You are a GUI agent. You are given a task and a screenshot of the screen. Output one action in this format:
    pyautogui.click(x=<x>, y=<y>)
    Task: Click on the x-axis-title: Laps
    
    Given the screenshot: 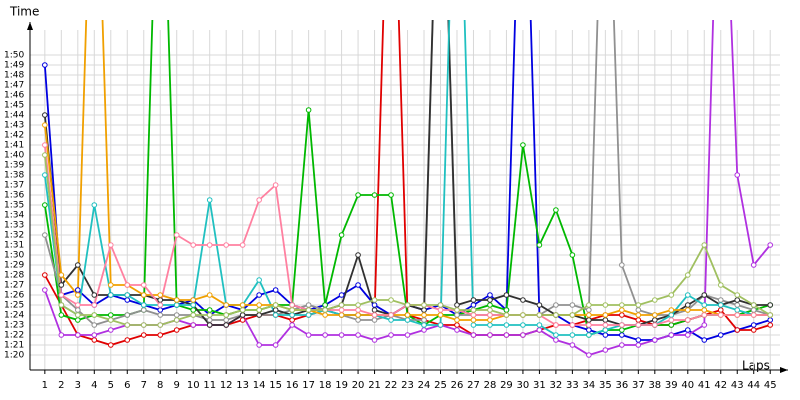 What is the action you would take?
    pyautogui.click(x=756, y=366)
    